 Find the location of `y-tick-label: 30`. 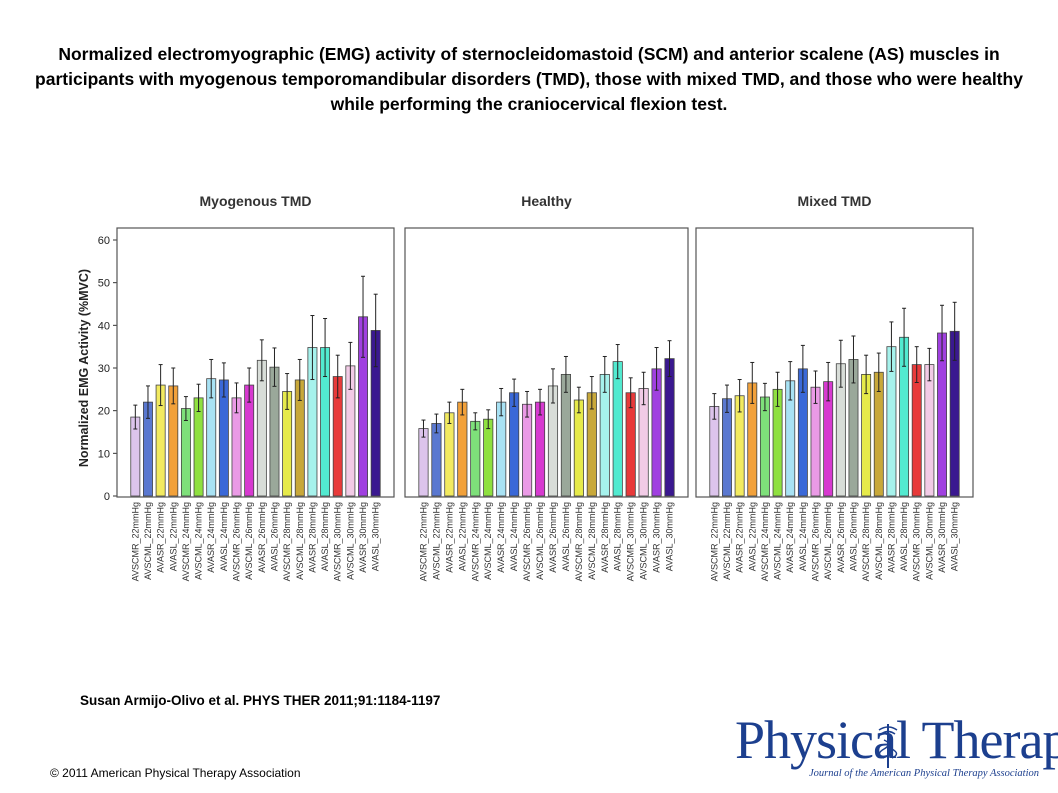

y-tick-label: 30 is located at coordinates (104, 369).